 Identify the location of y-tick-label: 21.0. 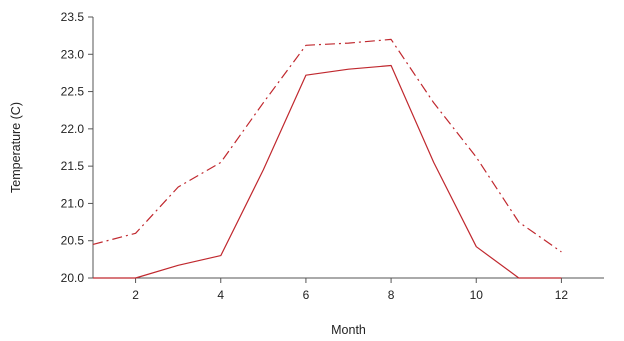
(73, 203).